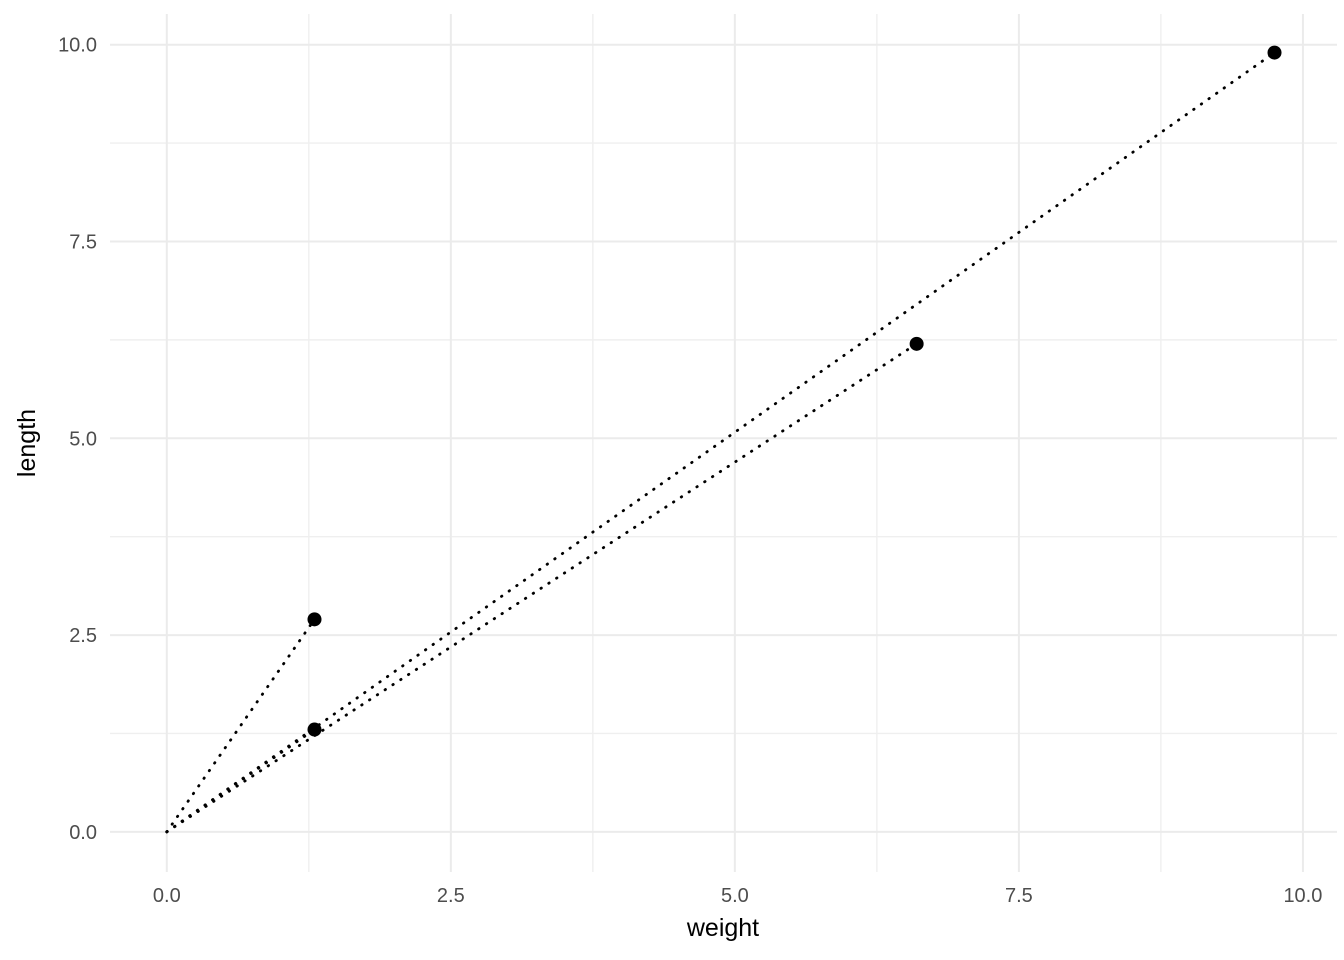  Describe the element at coordinates (451, 896) in the screenshot. I see `x-tick-label: 2.5` at that location.